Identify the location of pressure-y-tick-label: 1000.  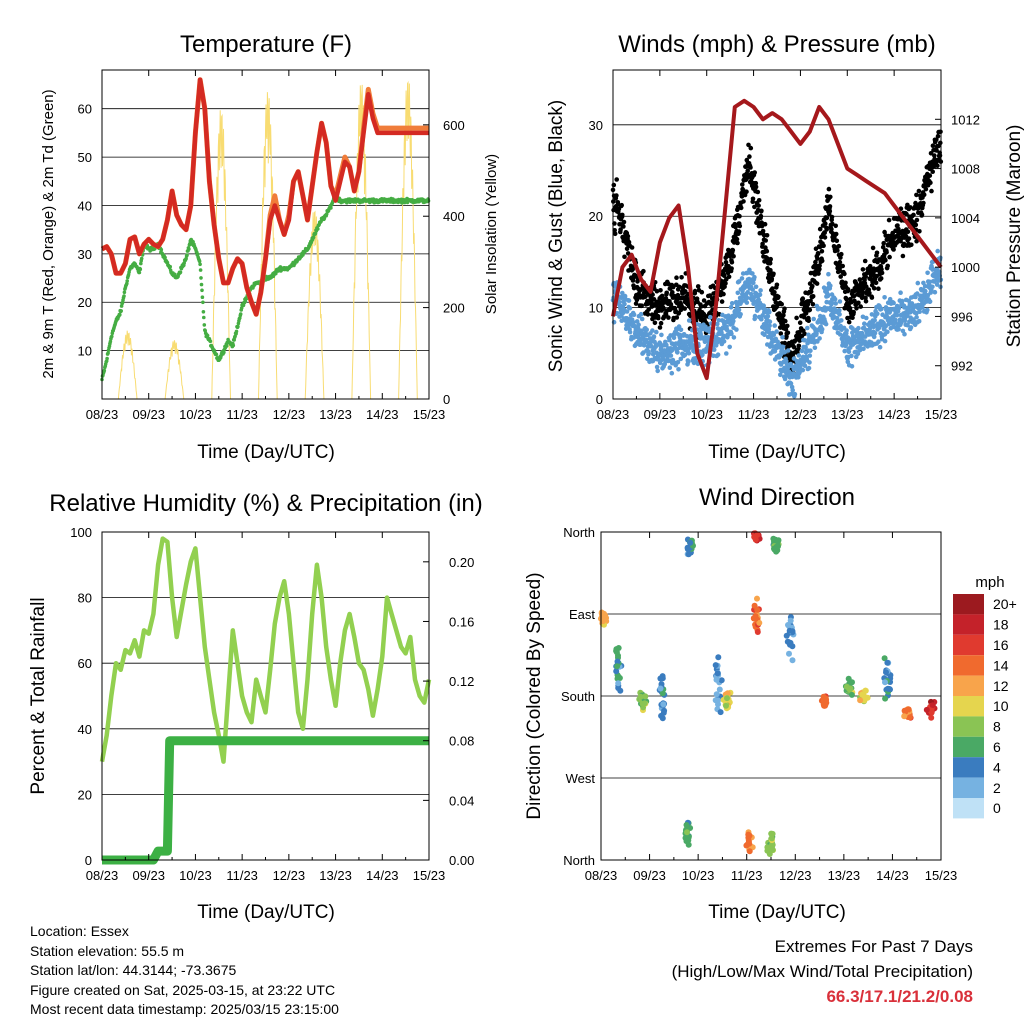
(965, 267).